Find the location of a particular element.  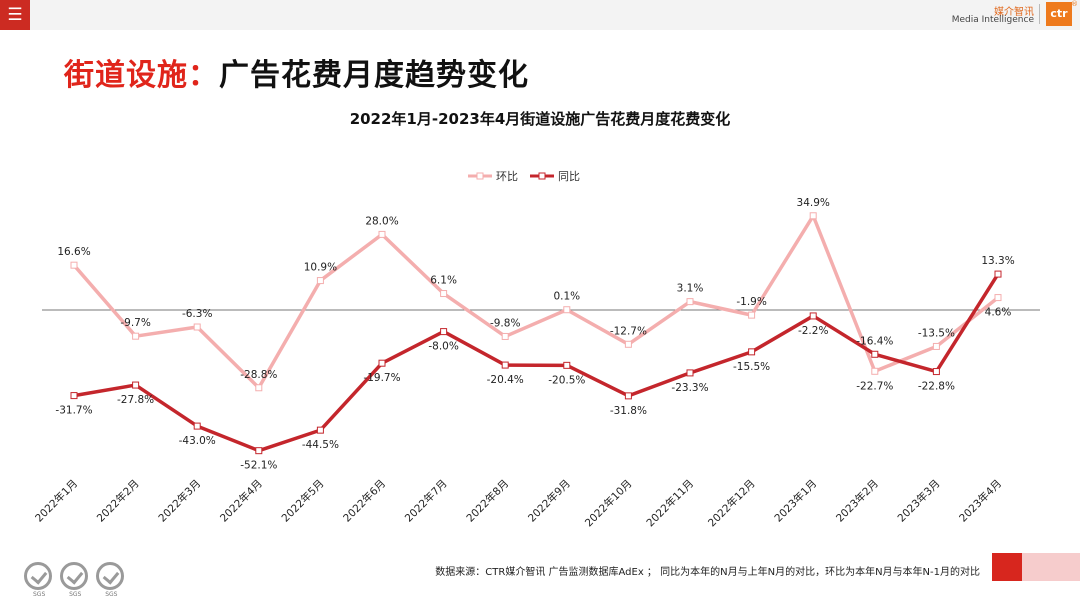

x-tick-label: 2023年1月 is located at coordinates (796, 501).